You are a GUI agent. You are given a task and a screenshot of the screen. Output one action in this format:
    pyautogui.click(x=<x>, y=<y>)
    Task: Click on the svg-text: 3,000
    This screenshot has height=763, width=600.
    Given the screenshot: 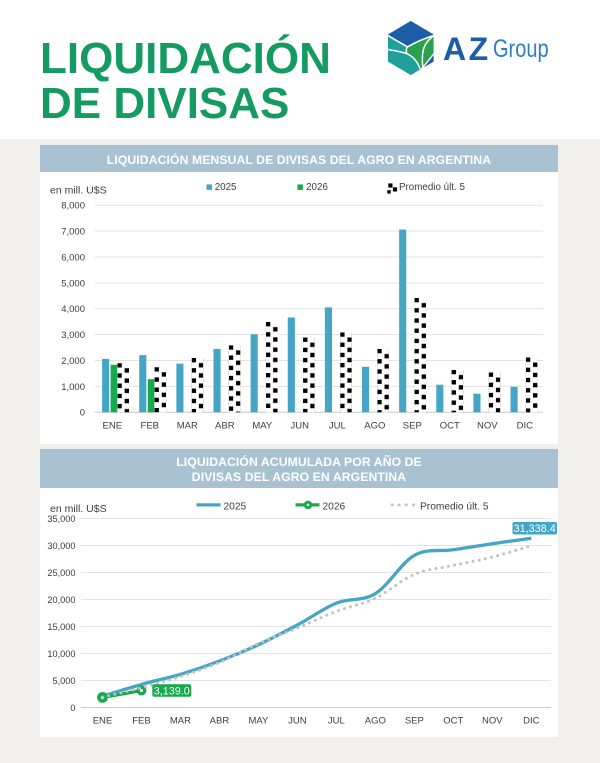 What is the action you would take?
    pyautogui.click(x=73, y=335)
    